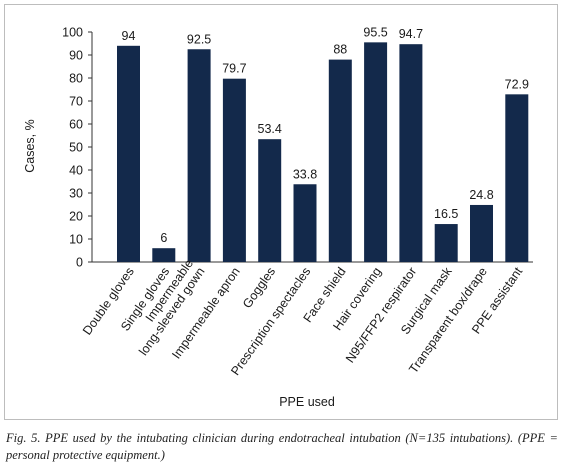 Image resolution: width=564 pixels, height=474 pixels. I want to click on y-tick-label: 10, so click(76, 240).